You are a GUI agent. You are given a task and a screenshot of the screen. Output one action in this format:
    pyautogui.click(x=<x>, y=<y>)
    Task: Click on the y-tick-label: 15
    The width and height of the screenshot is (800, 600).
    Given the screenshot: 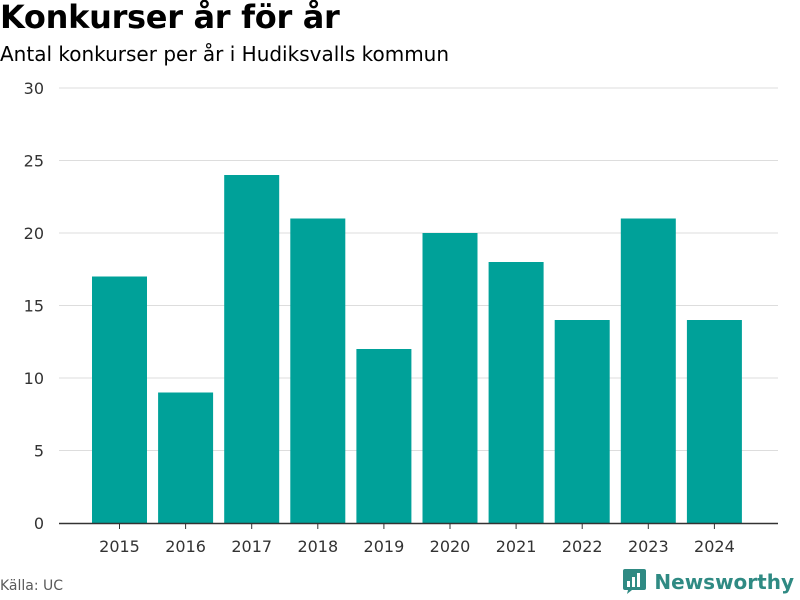 What is the action you would take?
    pyautogui.click(x=34, y=306)
    